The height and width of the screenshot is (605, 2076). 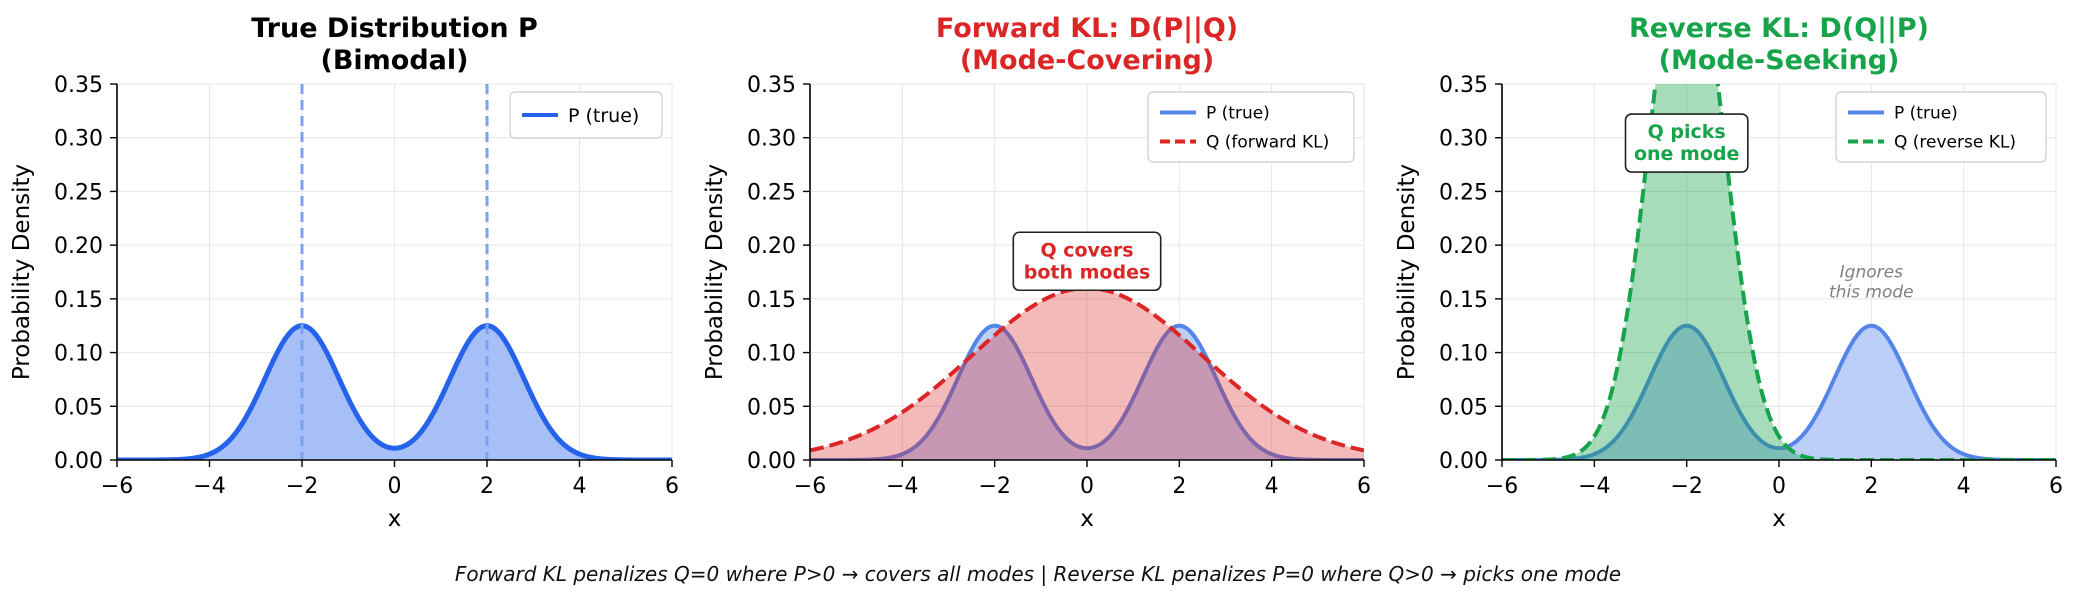 I want to click on chart-title-line: (Mode-Covering), so click(x=1087, y=60).